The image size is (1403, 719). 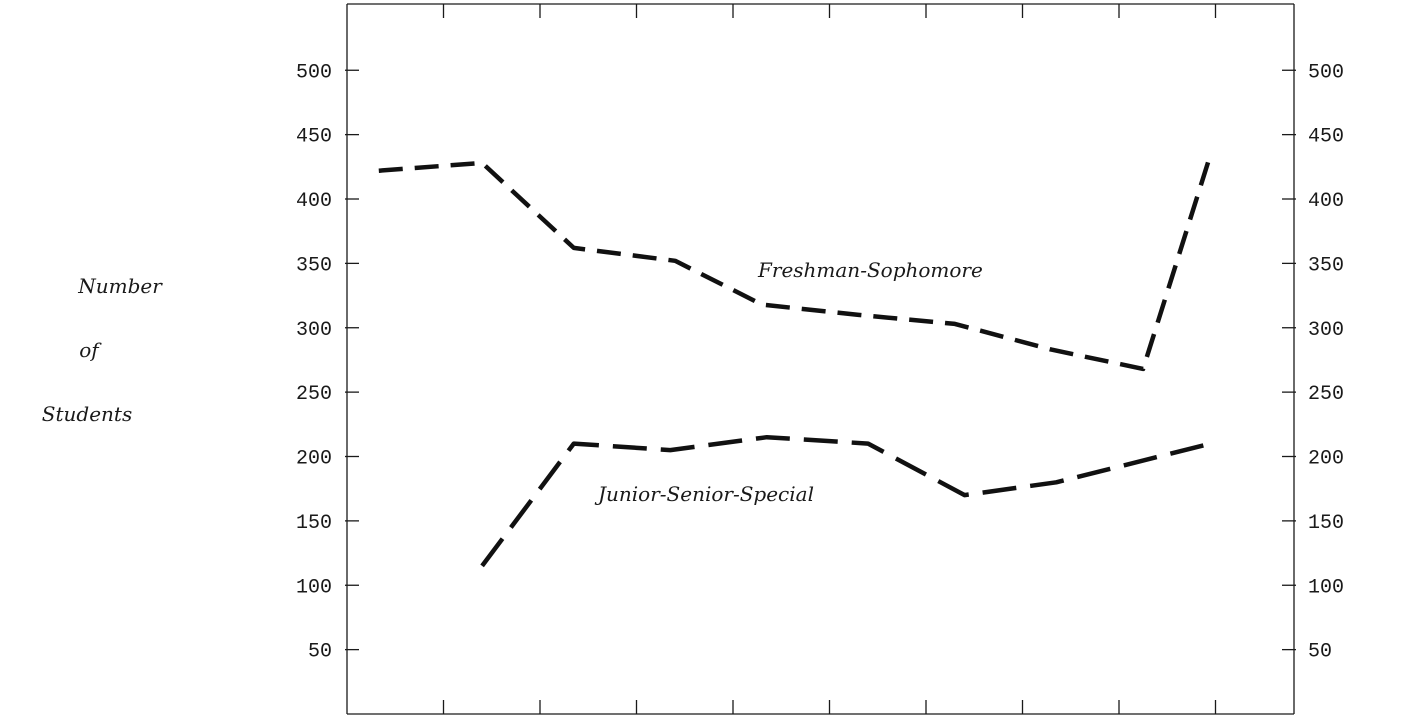 I want to click on y-tick-label-left: 400, so click(x=314, y=201).